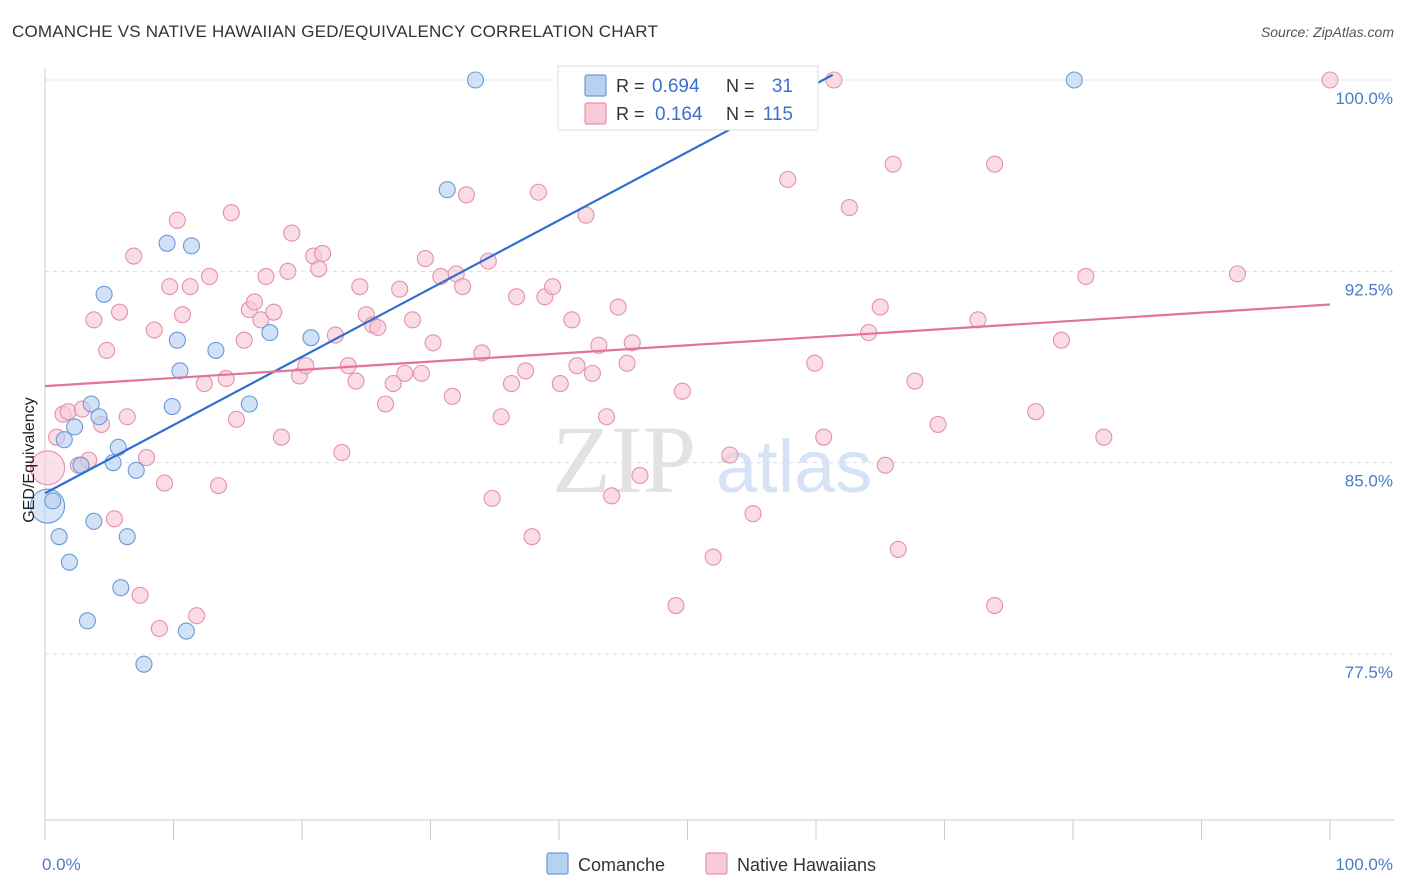 This screenshot has height=892, width=1406. I want to click on legend-n-value-comanche: 31, so click(782, 86).